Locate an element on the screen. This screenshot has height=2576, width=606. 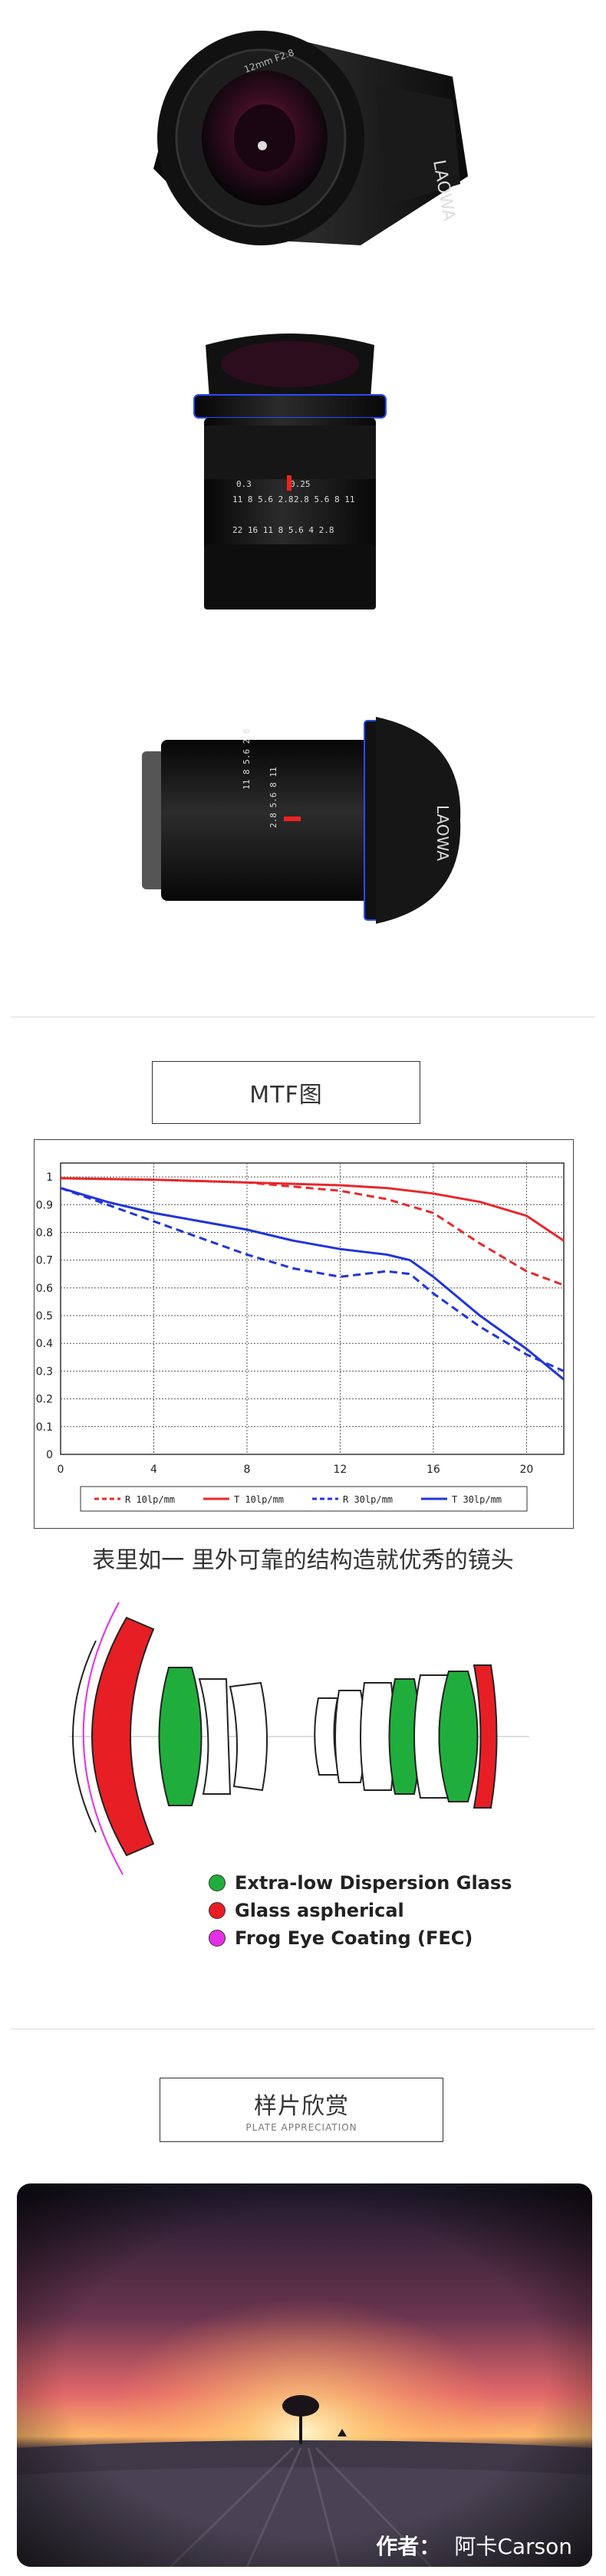
sample-photo: 作者： 阿卡Carson is located at coordinates (304, 2375).